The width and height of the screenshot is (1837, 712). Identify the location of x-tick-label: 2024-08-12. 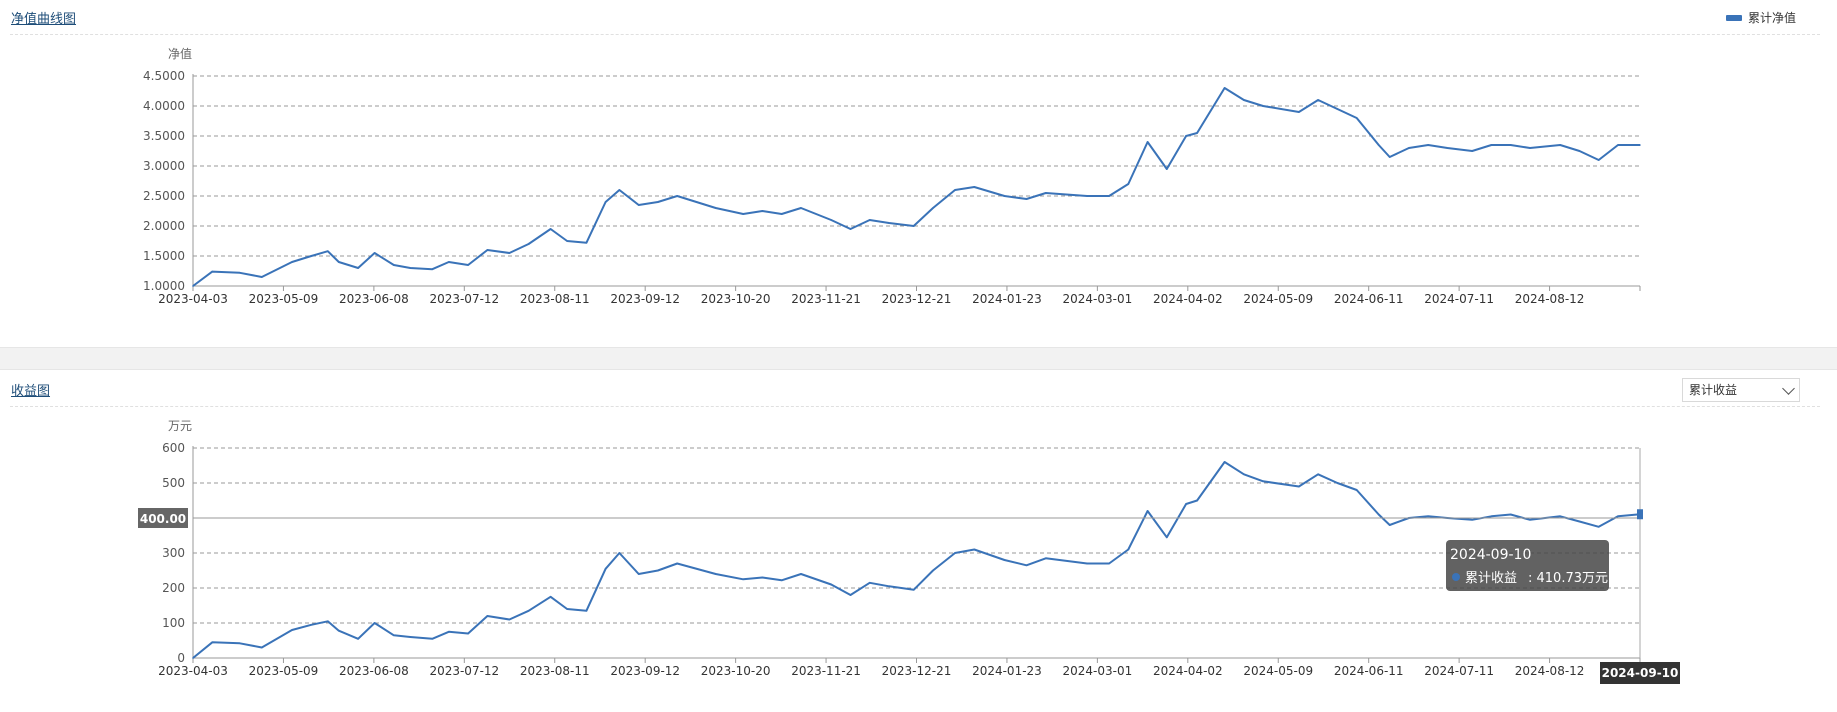
(1550, 299).